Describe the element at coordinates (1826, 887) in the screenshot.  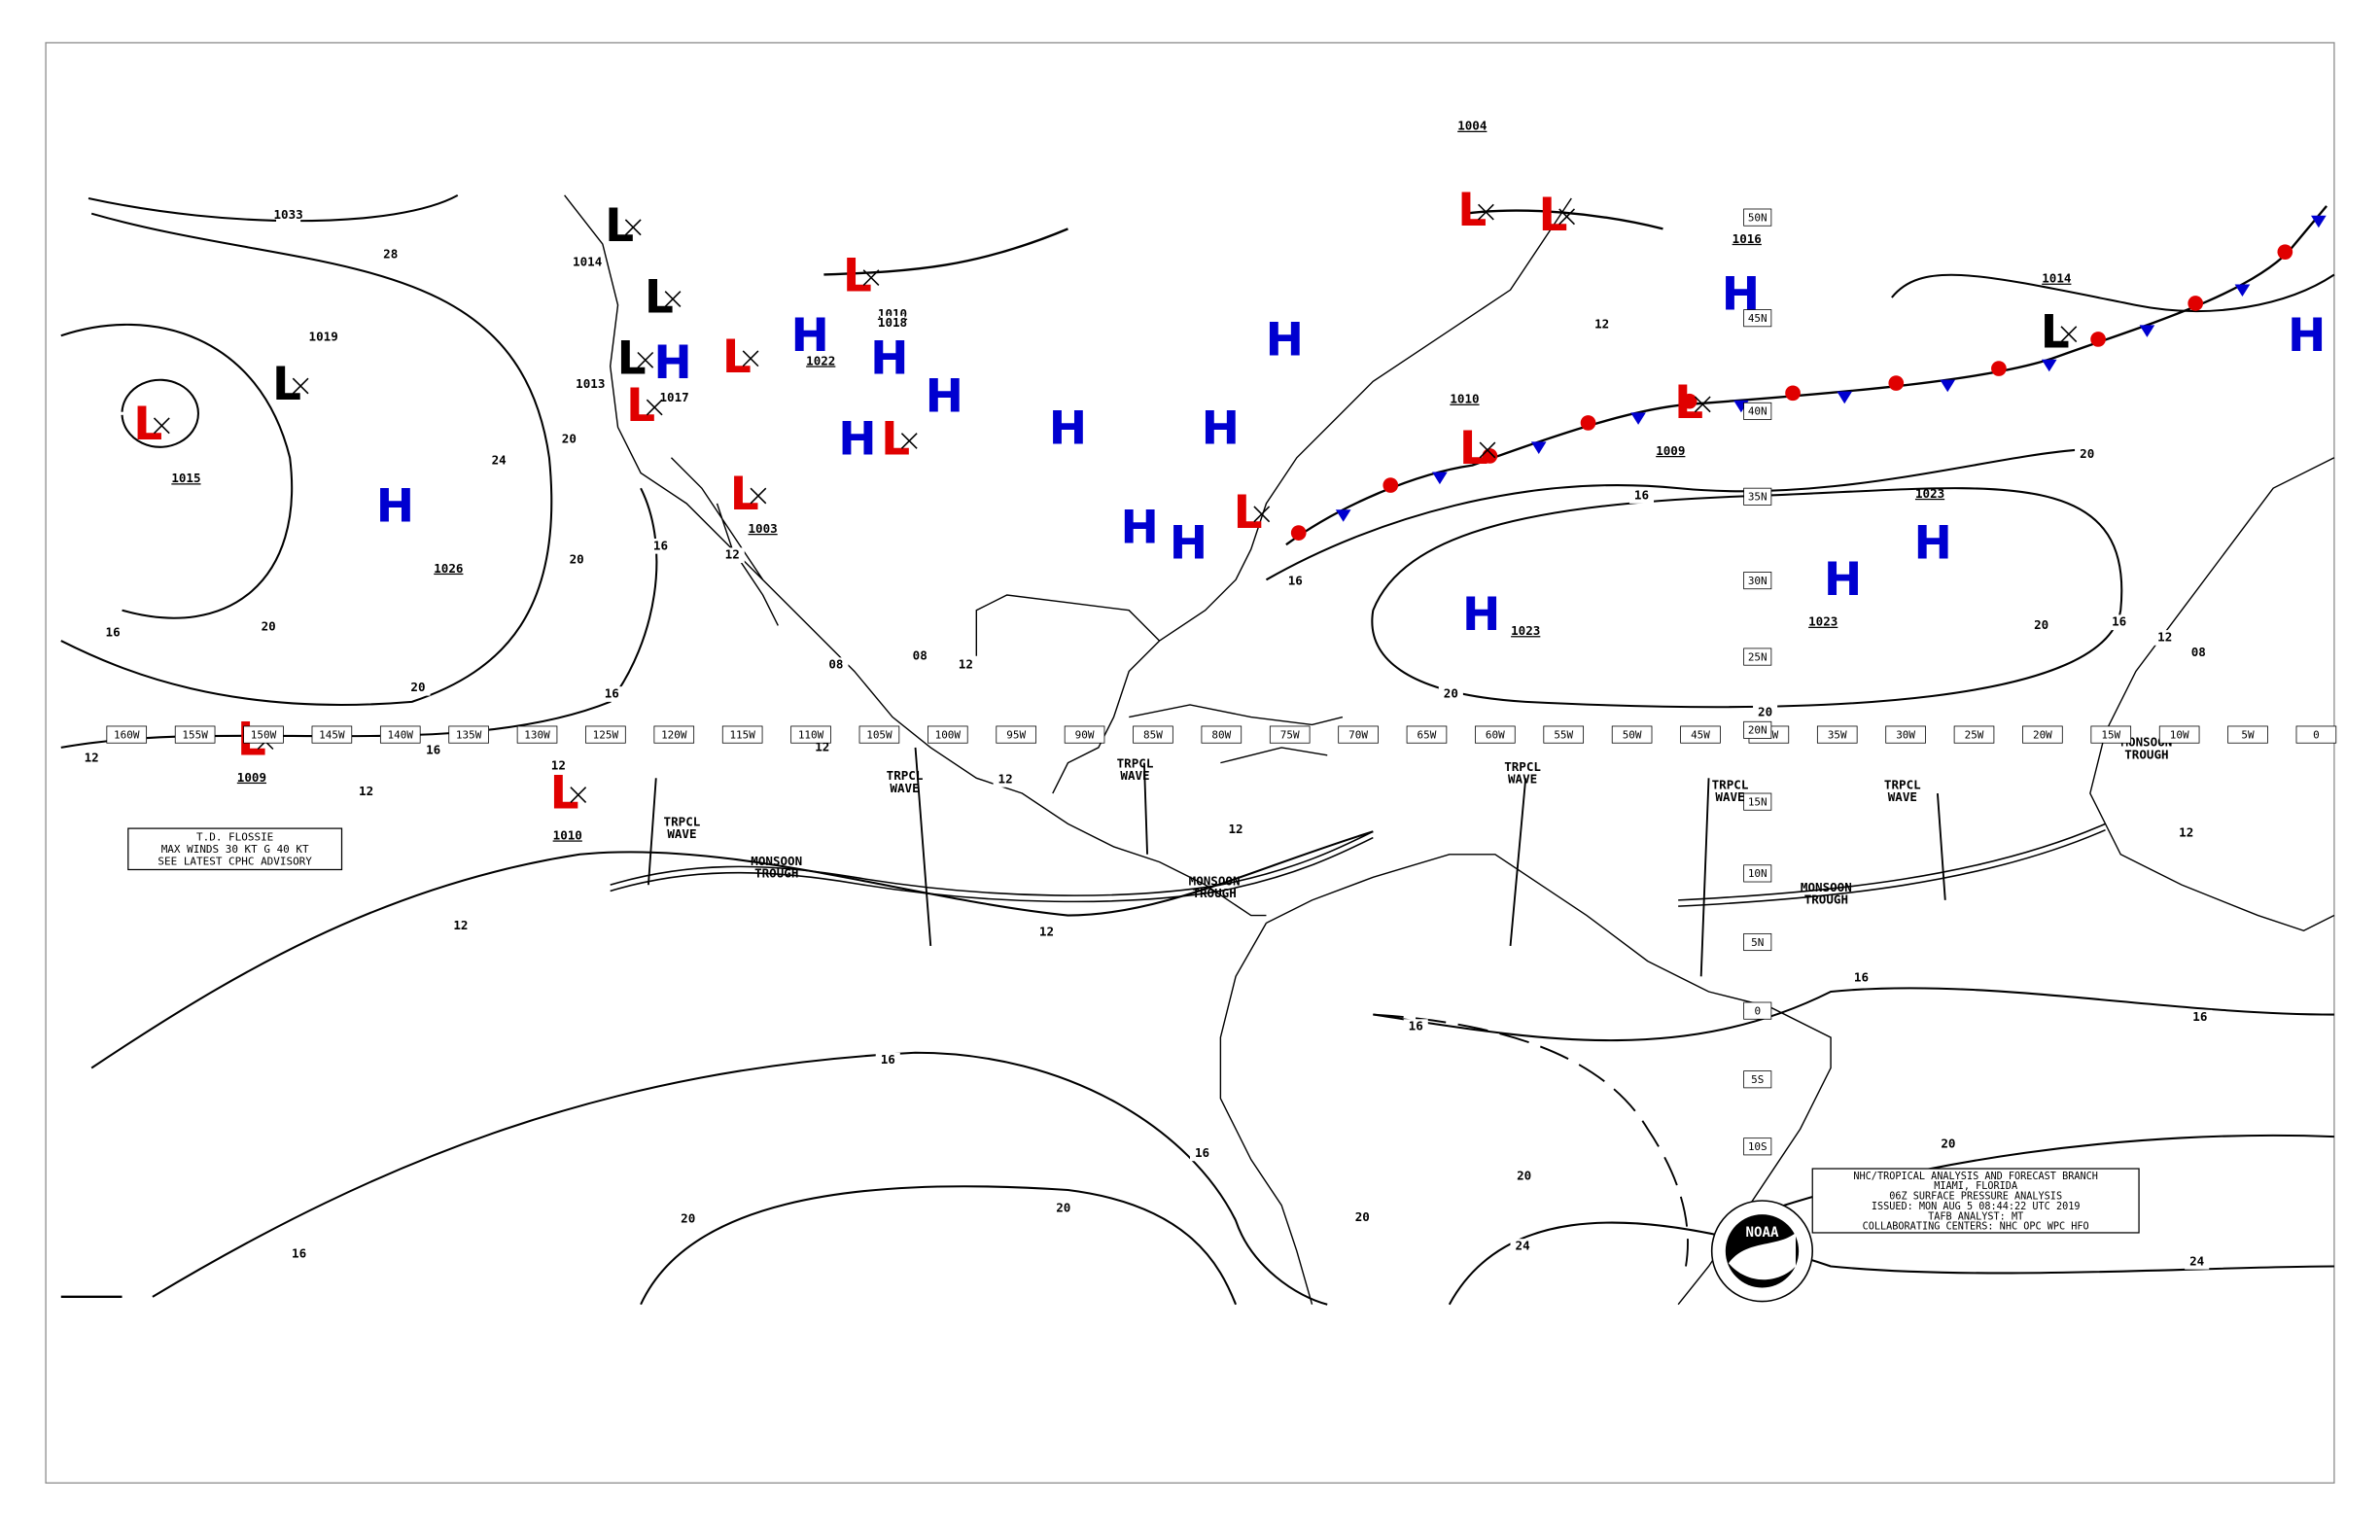
I see `feature-label: MONSOON` at that location.